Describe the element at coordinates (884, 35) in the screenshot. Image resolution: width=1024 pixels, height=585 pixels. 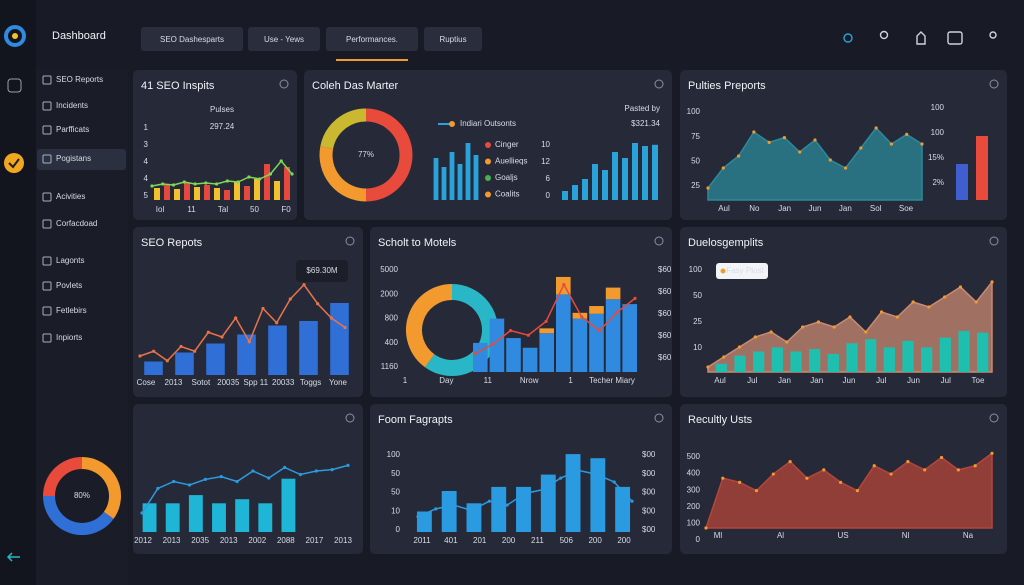
I see `user-icon` at that location.